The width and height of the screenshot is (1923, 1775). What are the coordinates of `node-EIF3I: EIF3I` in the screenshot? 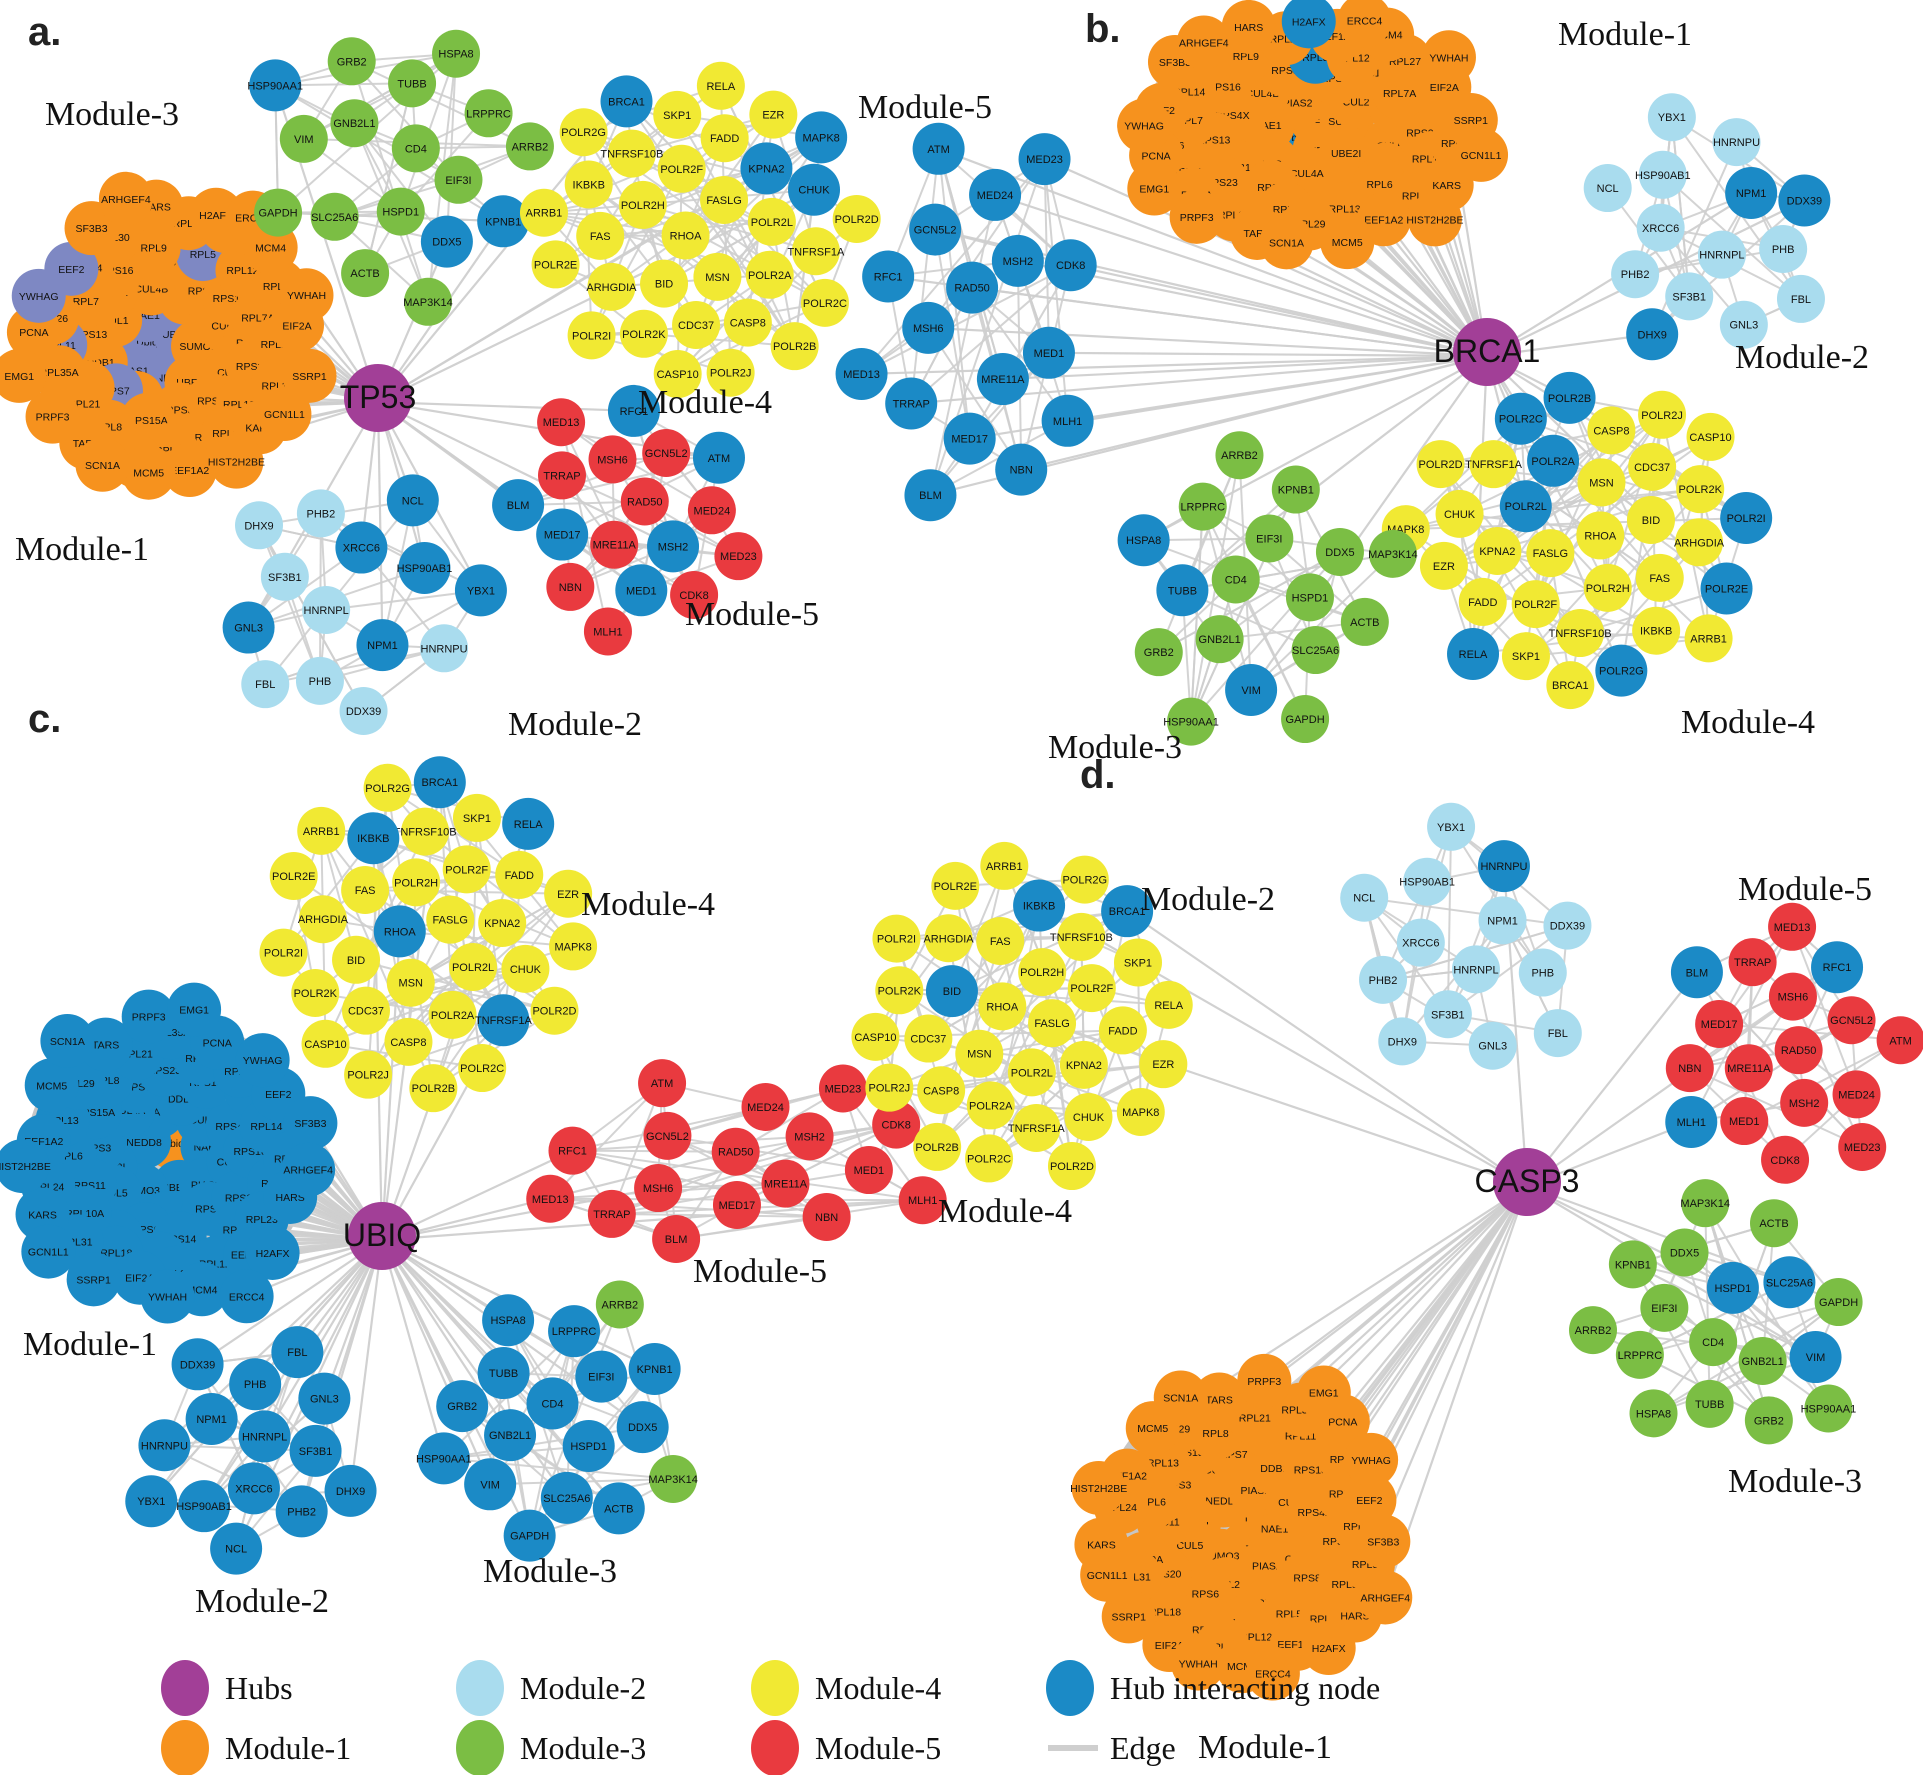 It's located at (1269, 538).